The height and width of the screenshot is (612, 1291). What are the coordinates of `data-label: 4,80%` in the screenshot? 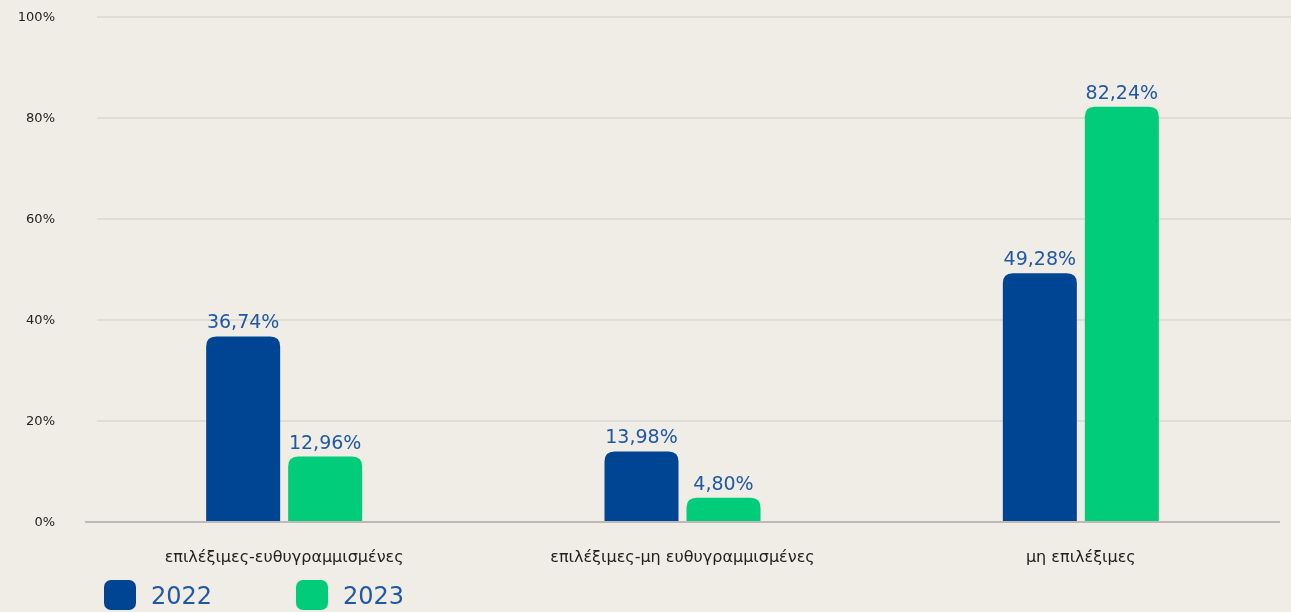 It's located at (723, 482).